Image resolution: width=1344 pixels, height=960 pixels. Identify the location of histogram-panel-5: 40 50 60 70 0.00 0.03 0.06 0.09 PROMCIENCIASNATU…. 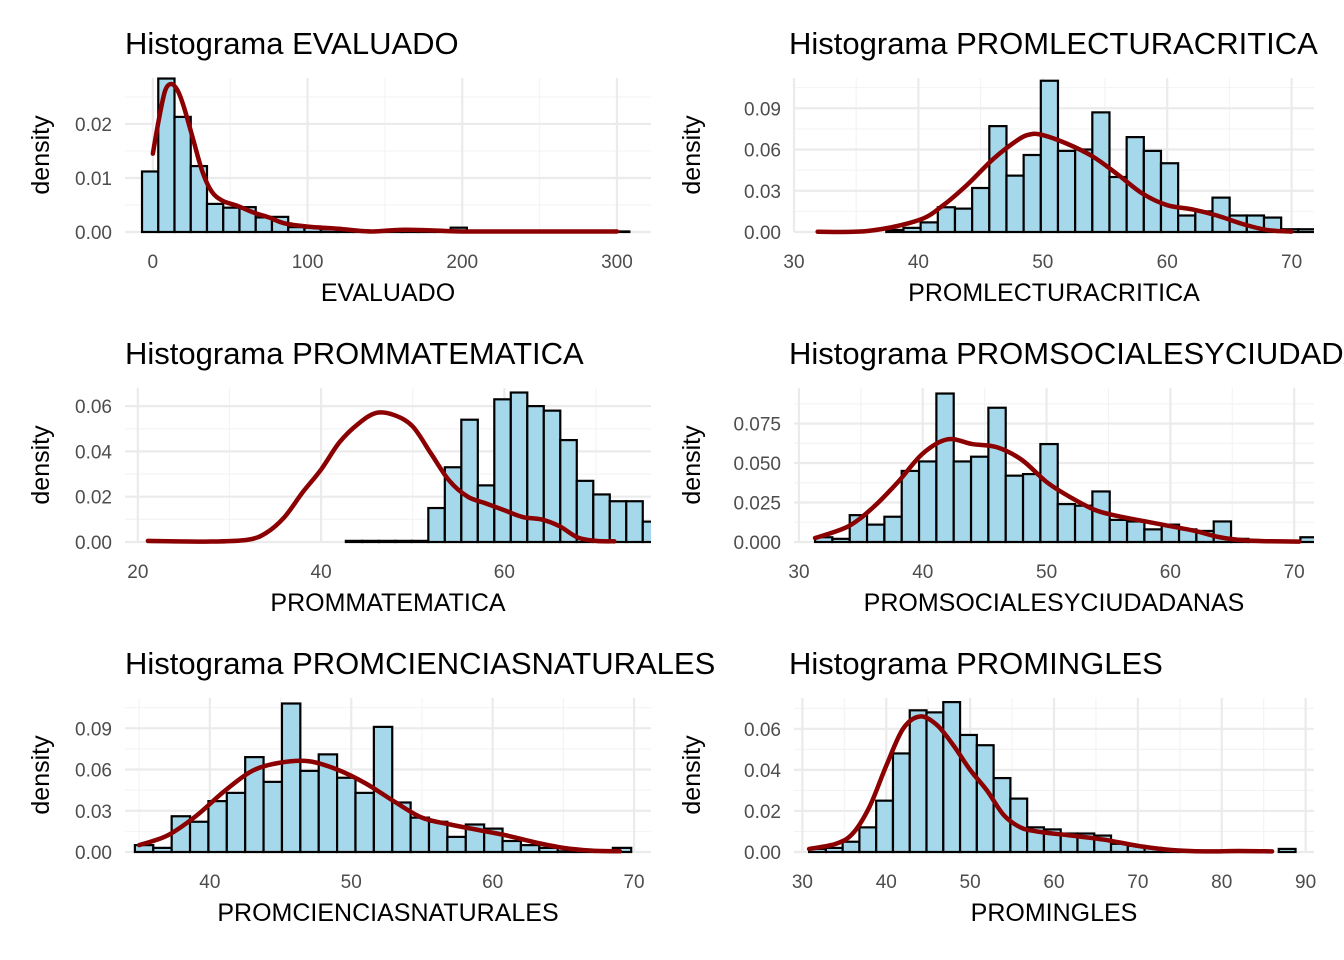
(371, 786).